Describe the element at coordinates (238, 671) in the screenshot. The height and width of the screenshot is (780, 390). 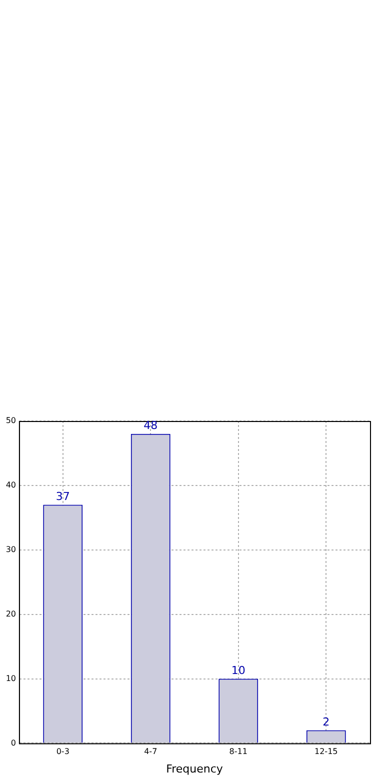
I see `data-label: 10` at that location.